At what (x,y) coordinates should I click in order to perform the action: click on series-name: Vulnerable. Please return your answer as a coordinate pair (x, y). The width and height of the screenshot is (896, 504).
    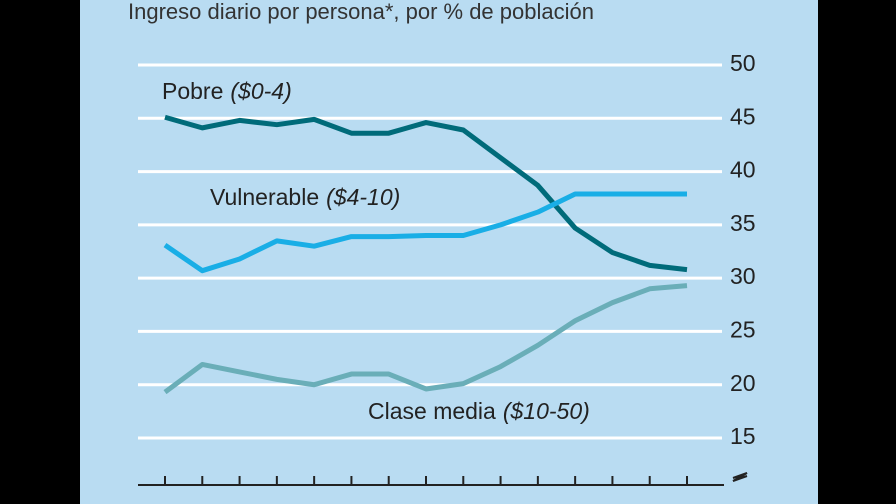
    Looking at the image, I should click on (264, 197).